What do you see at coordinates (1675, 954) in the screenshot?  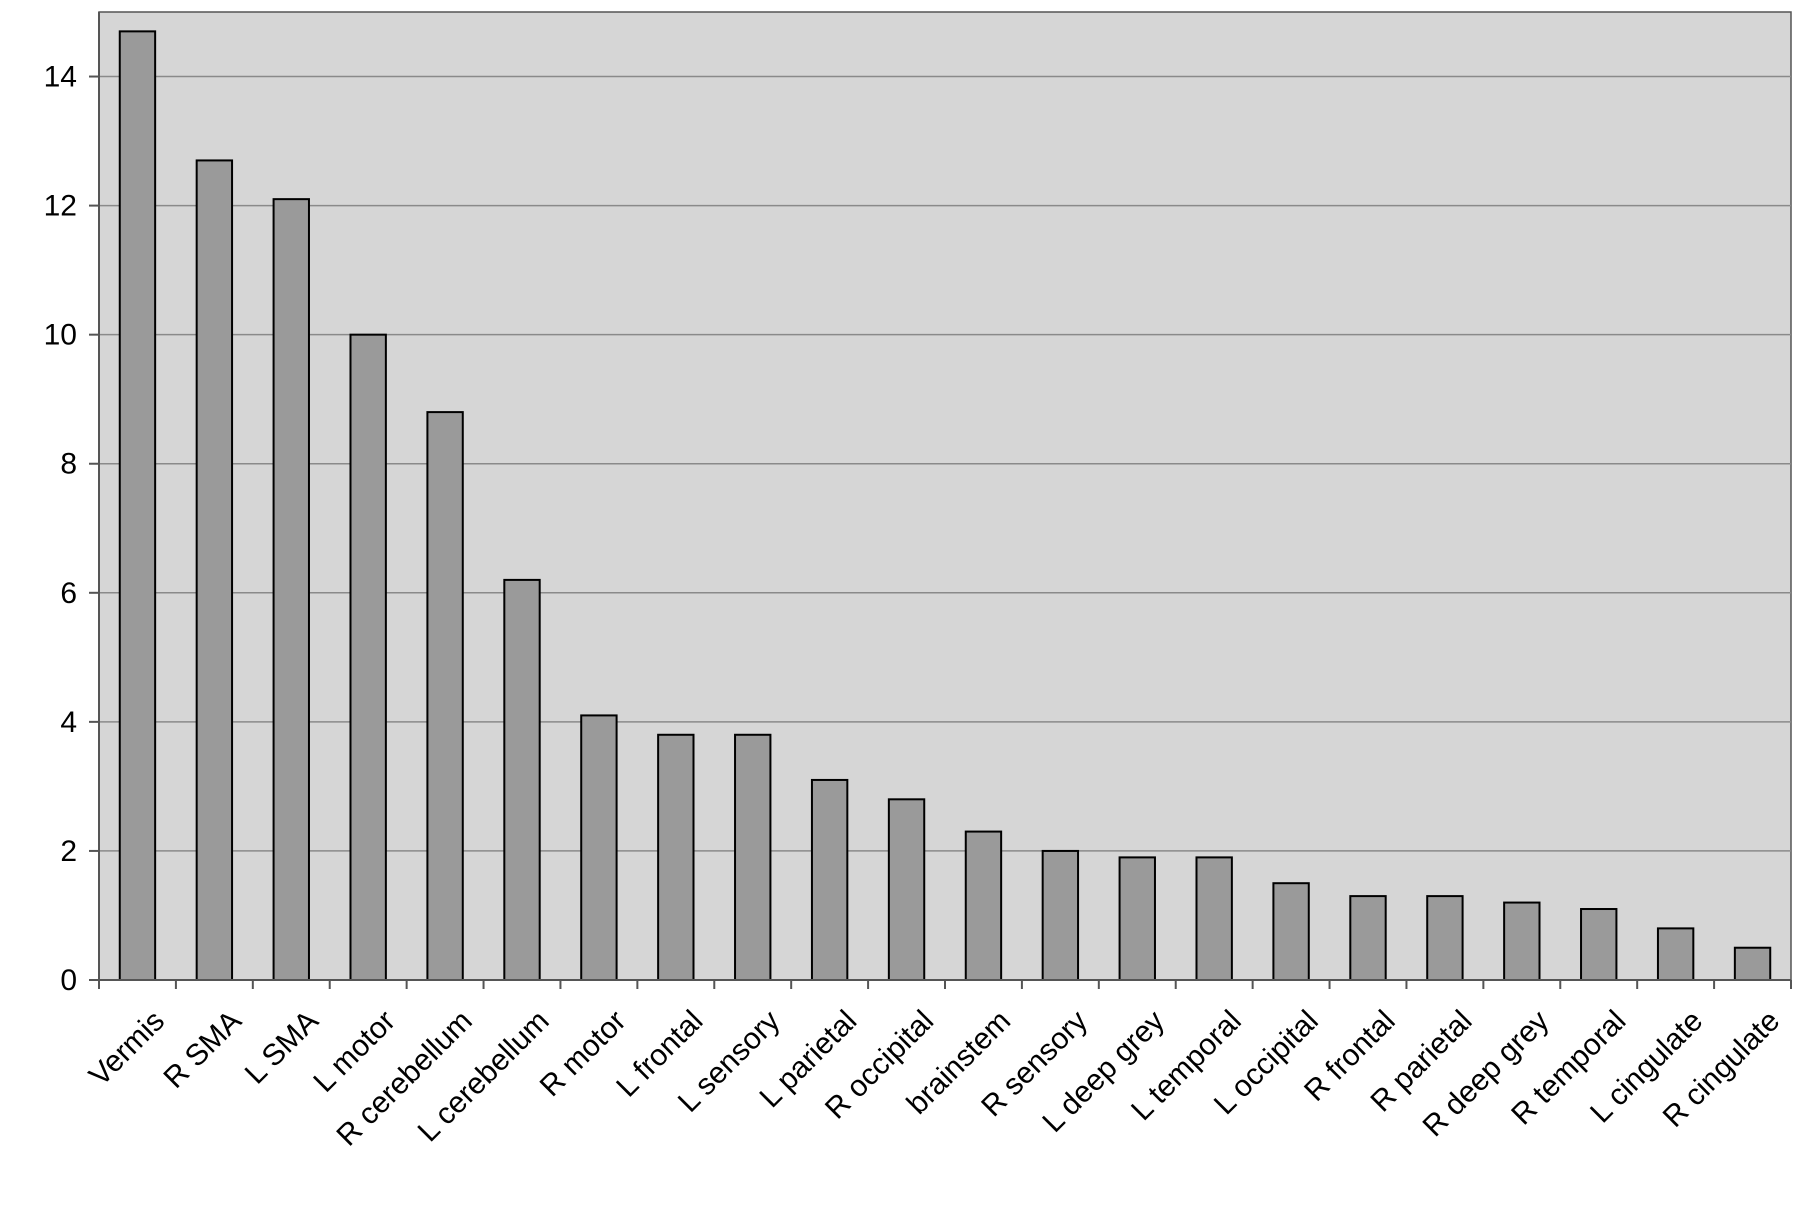 I see `bar-l-cingulate` at bounding box center [1675, 954].